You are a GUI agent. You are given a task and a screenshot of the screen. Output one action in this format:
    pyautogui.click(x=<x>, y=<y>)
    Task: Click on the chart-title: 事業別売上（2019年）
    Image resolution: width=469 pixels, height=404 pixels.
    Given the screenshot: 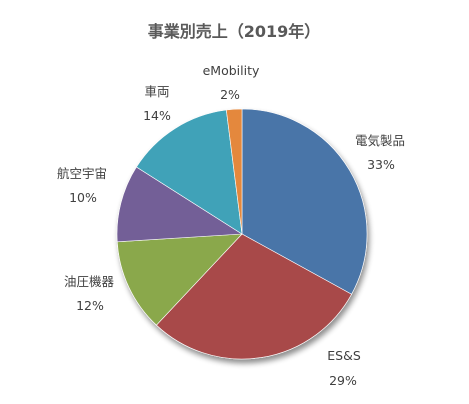 What is the action you would take?
    pyautogui.click(x=234, y=31)
    